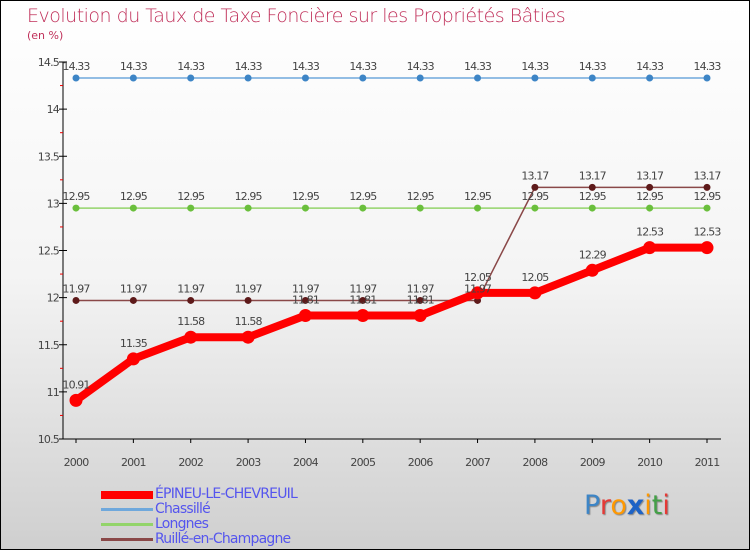 The height and width of the screenshot is (550, 750). I want to click on proxiti-logo: Proxiti, so click(627, 505).